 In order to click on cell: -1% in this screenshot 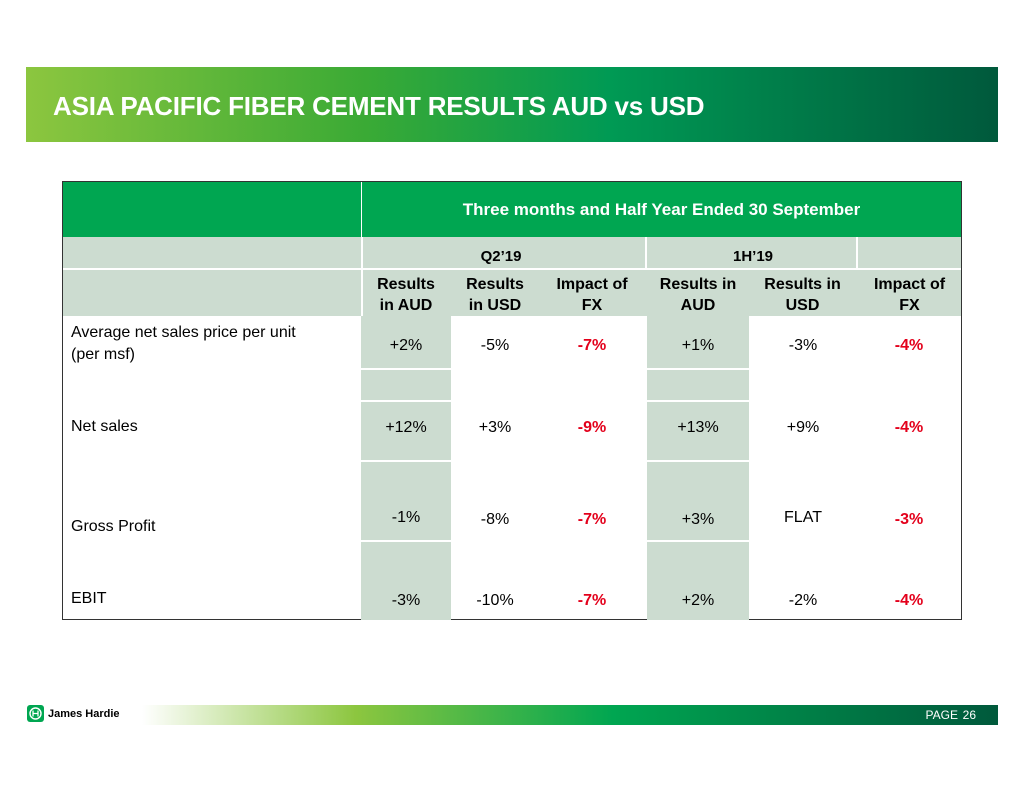, I will do `click(406, 517)`.